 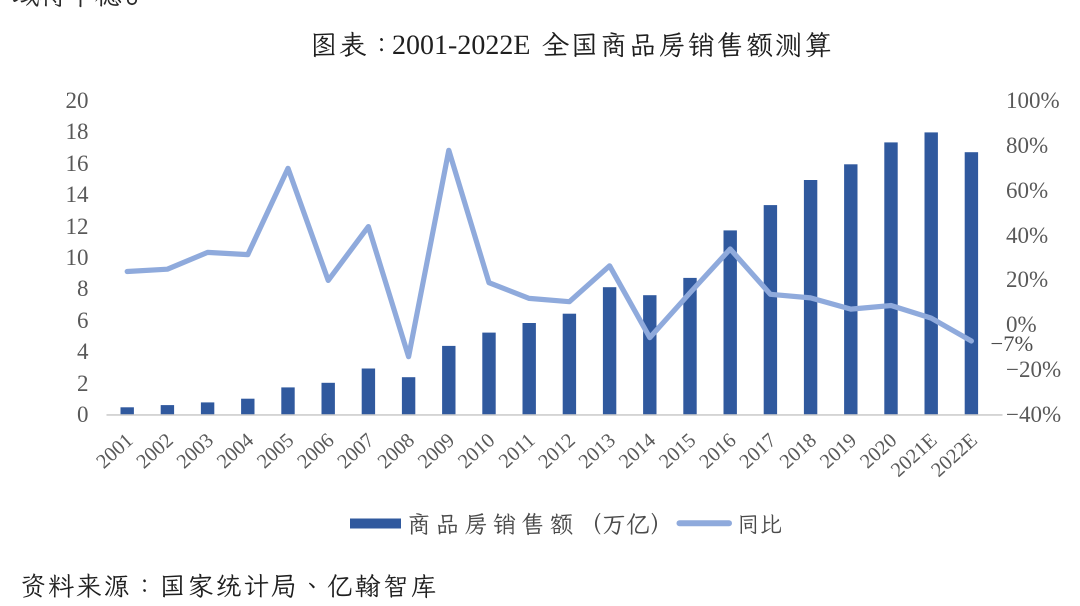 What do you see at coordinates (476, 451) in the screenshot?
I see `svg-text: 2010` at bounding box center [476, 451].